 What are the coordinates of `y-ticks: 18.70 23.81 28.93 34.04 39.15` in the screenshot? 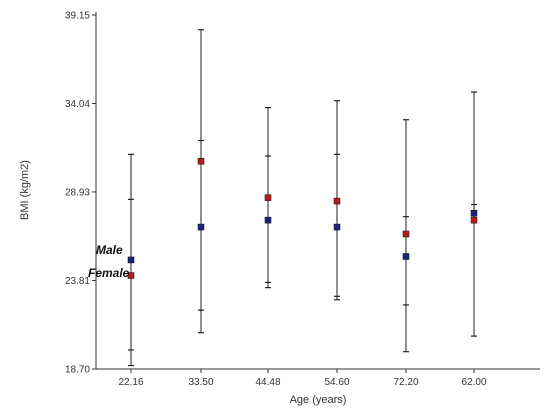 It's located at (80, 193).